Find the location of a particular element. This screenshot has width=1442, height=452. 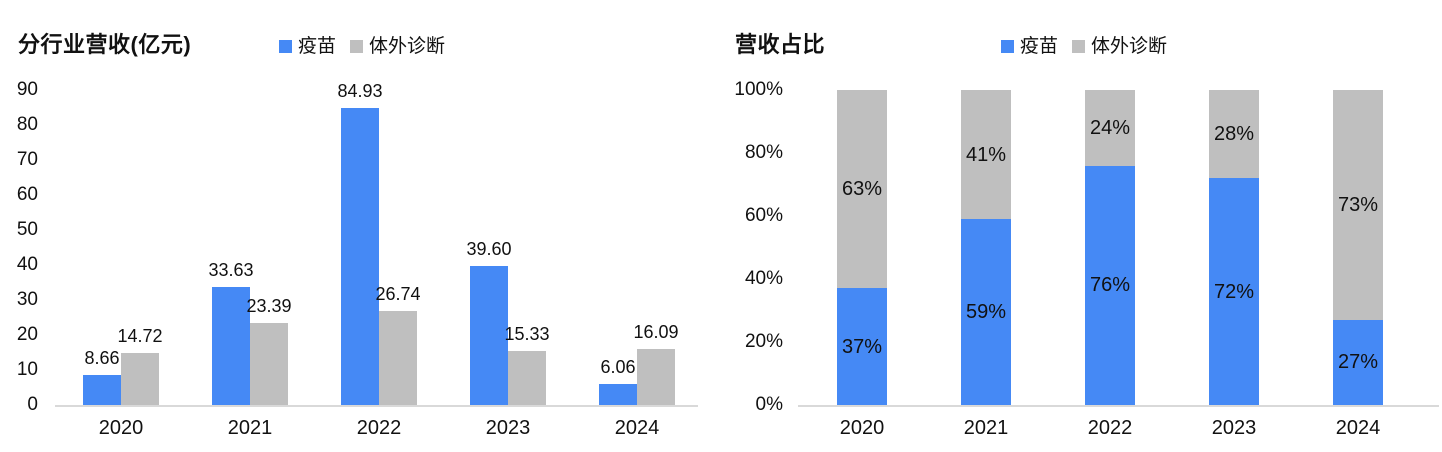

stacked-segment-vaccine-2024 is located at coordinates (1358, 362).